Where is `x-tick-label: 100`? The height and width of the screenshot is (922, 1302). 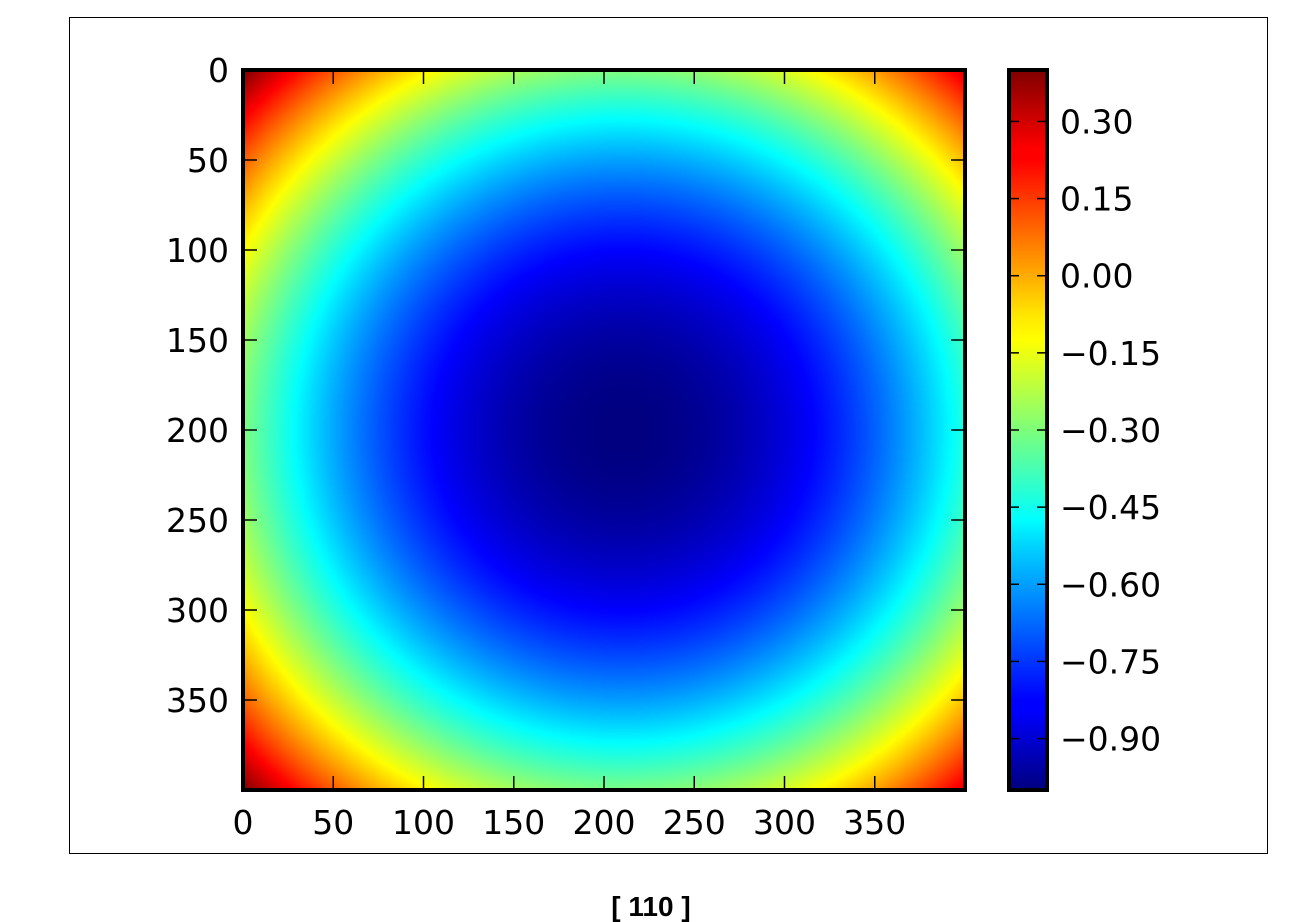
x-tick-label: 100 is located at coordinates (423, 822).